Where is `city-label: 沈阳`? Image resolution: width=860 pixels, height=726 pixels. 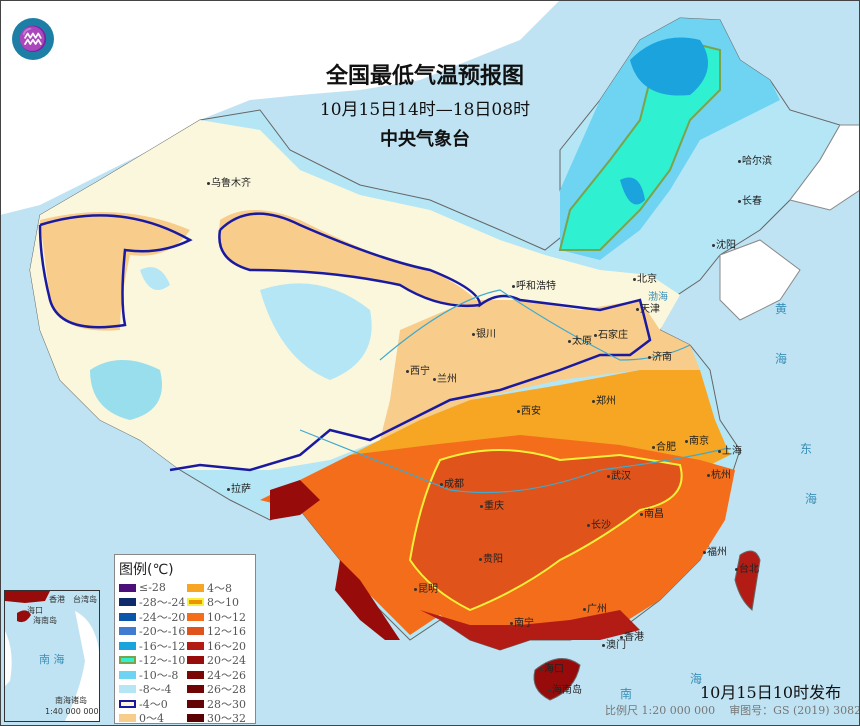 city-label: 沈阳 is located at coordinates (724, 243).